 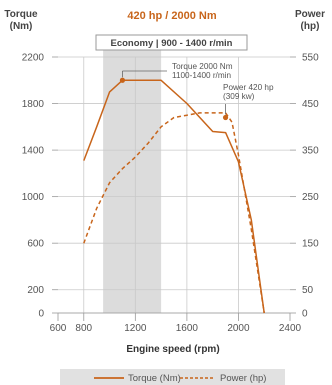 What do you see at coordinates (21, 26) in the screenshot?
I see `left-axis-title-line2: (Nm)` at bounding box center [21, 26].